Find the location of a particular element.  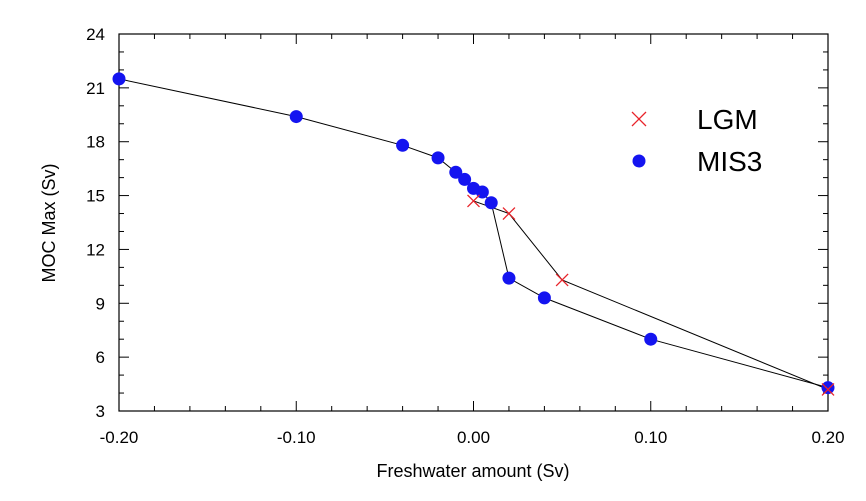

legend: LGM MIS3 is located at coordinates (696, 140).